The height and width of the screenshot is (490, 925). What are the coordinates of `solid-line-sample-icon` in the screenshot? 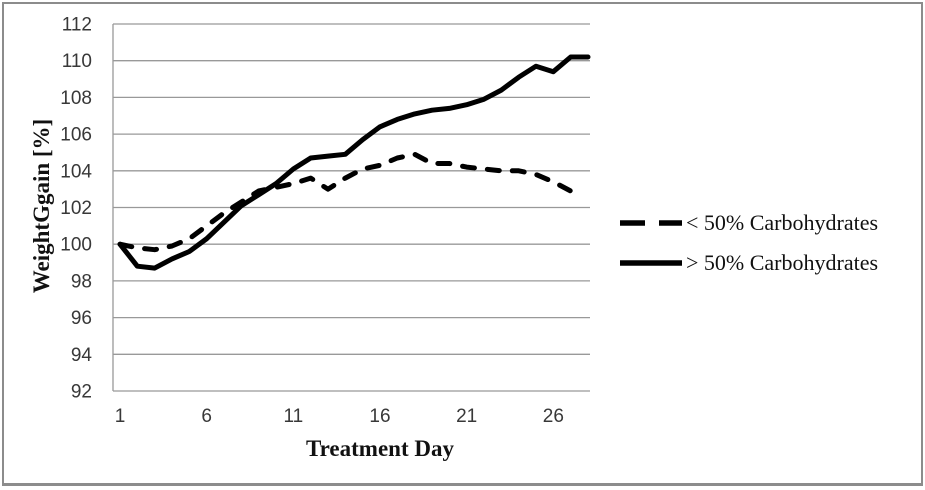 It's located at (651, 263).